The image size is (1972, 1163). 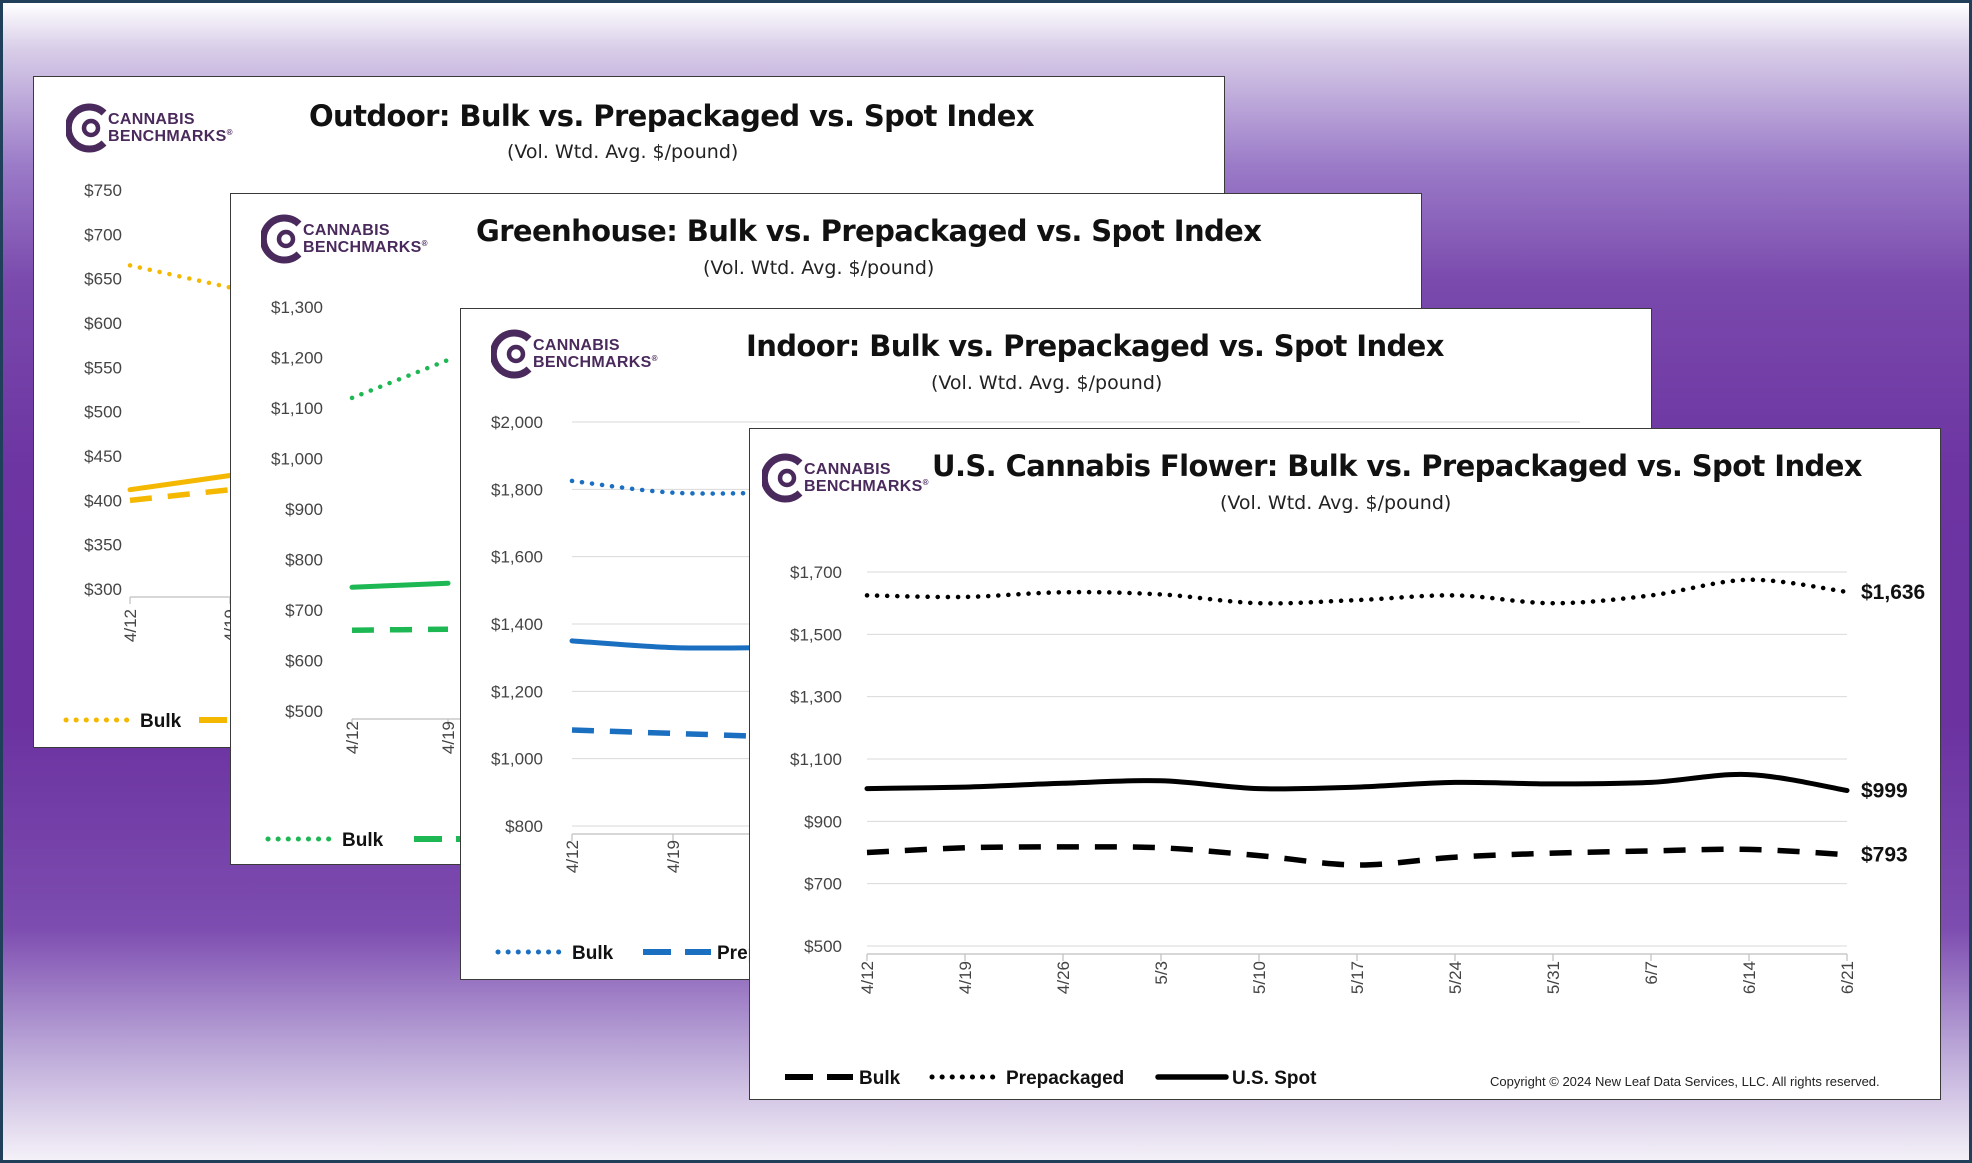 I want to click on legend-label: Prepackaged, so click(x=1065, y=1078).